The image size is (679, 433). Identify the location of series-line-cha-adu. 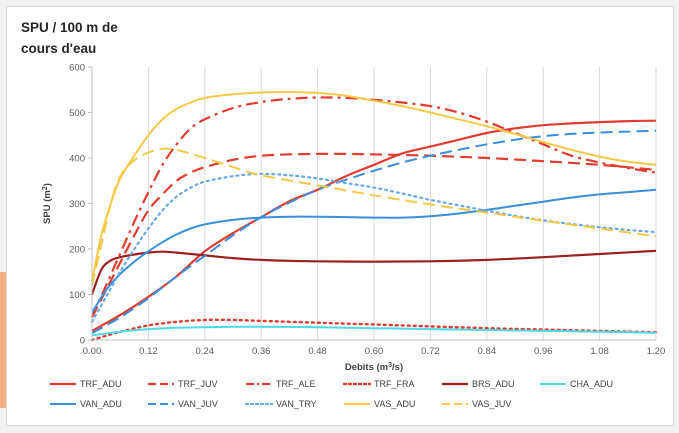
(374, 331).